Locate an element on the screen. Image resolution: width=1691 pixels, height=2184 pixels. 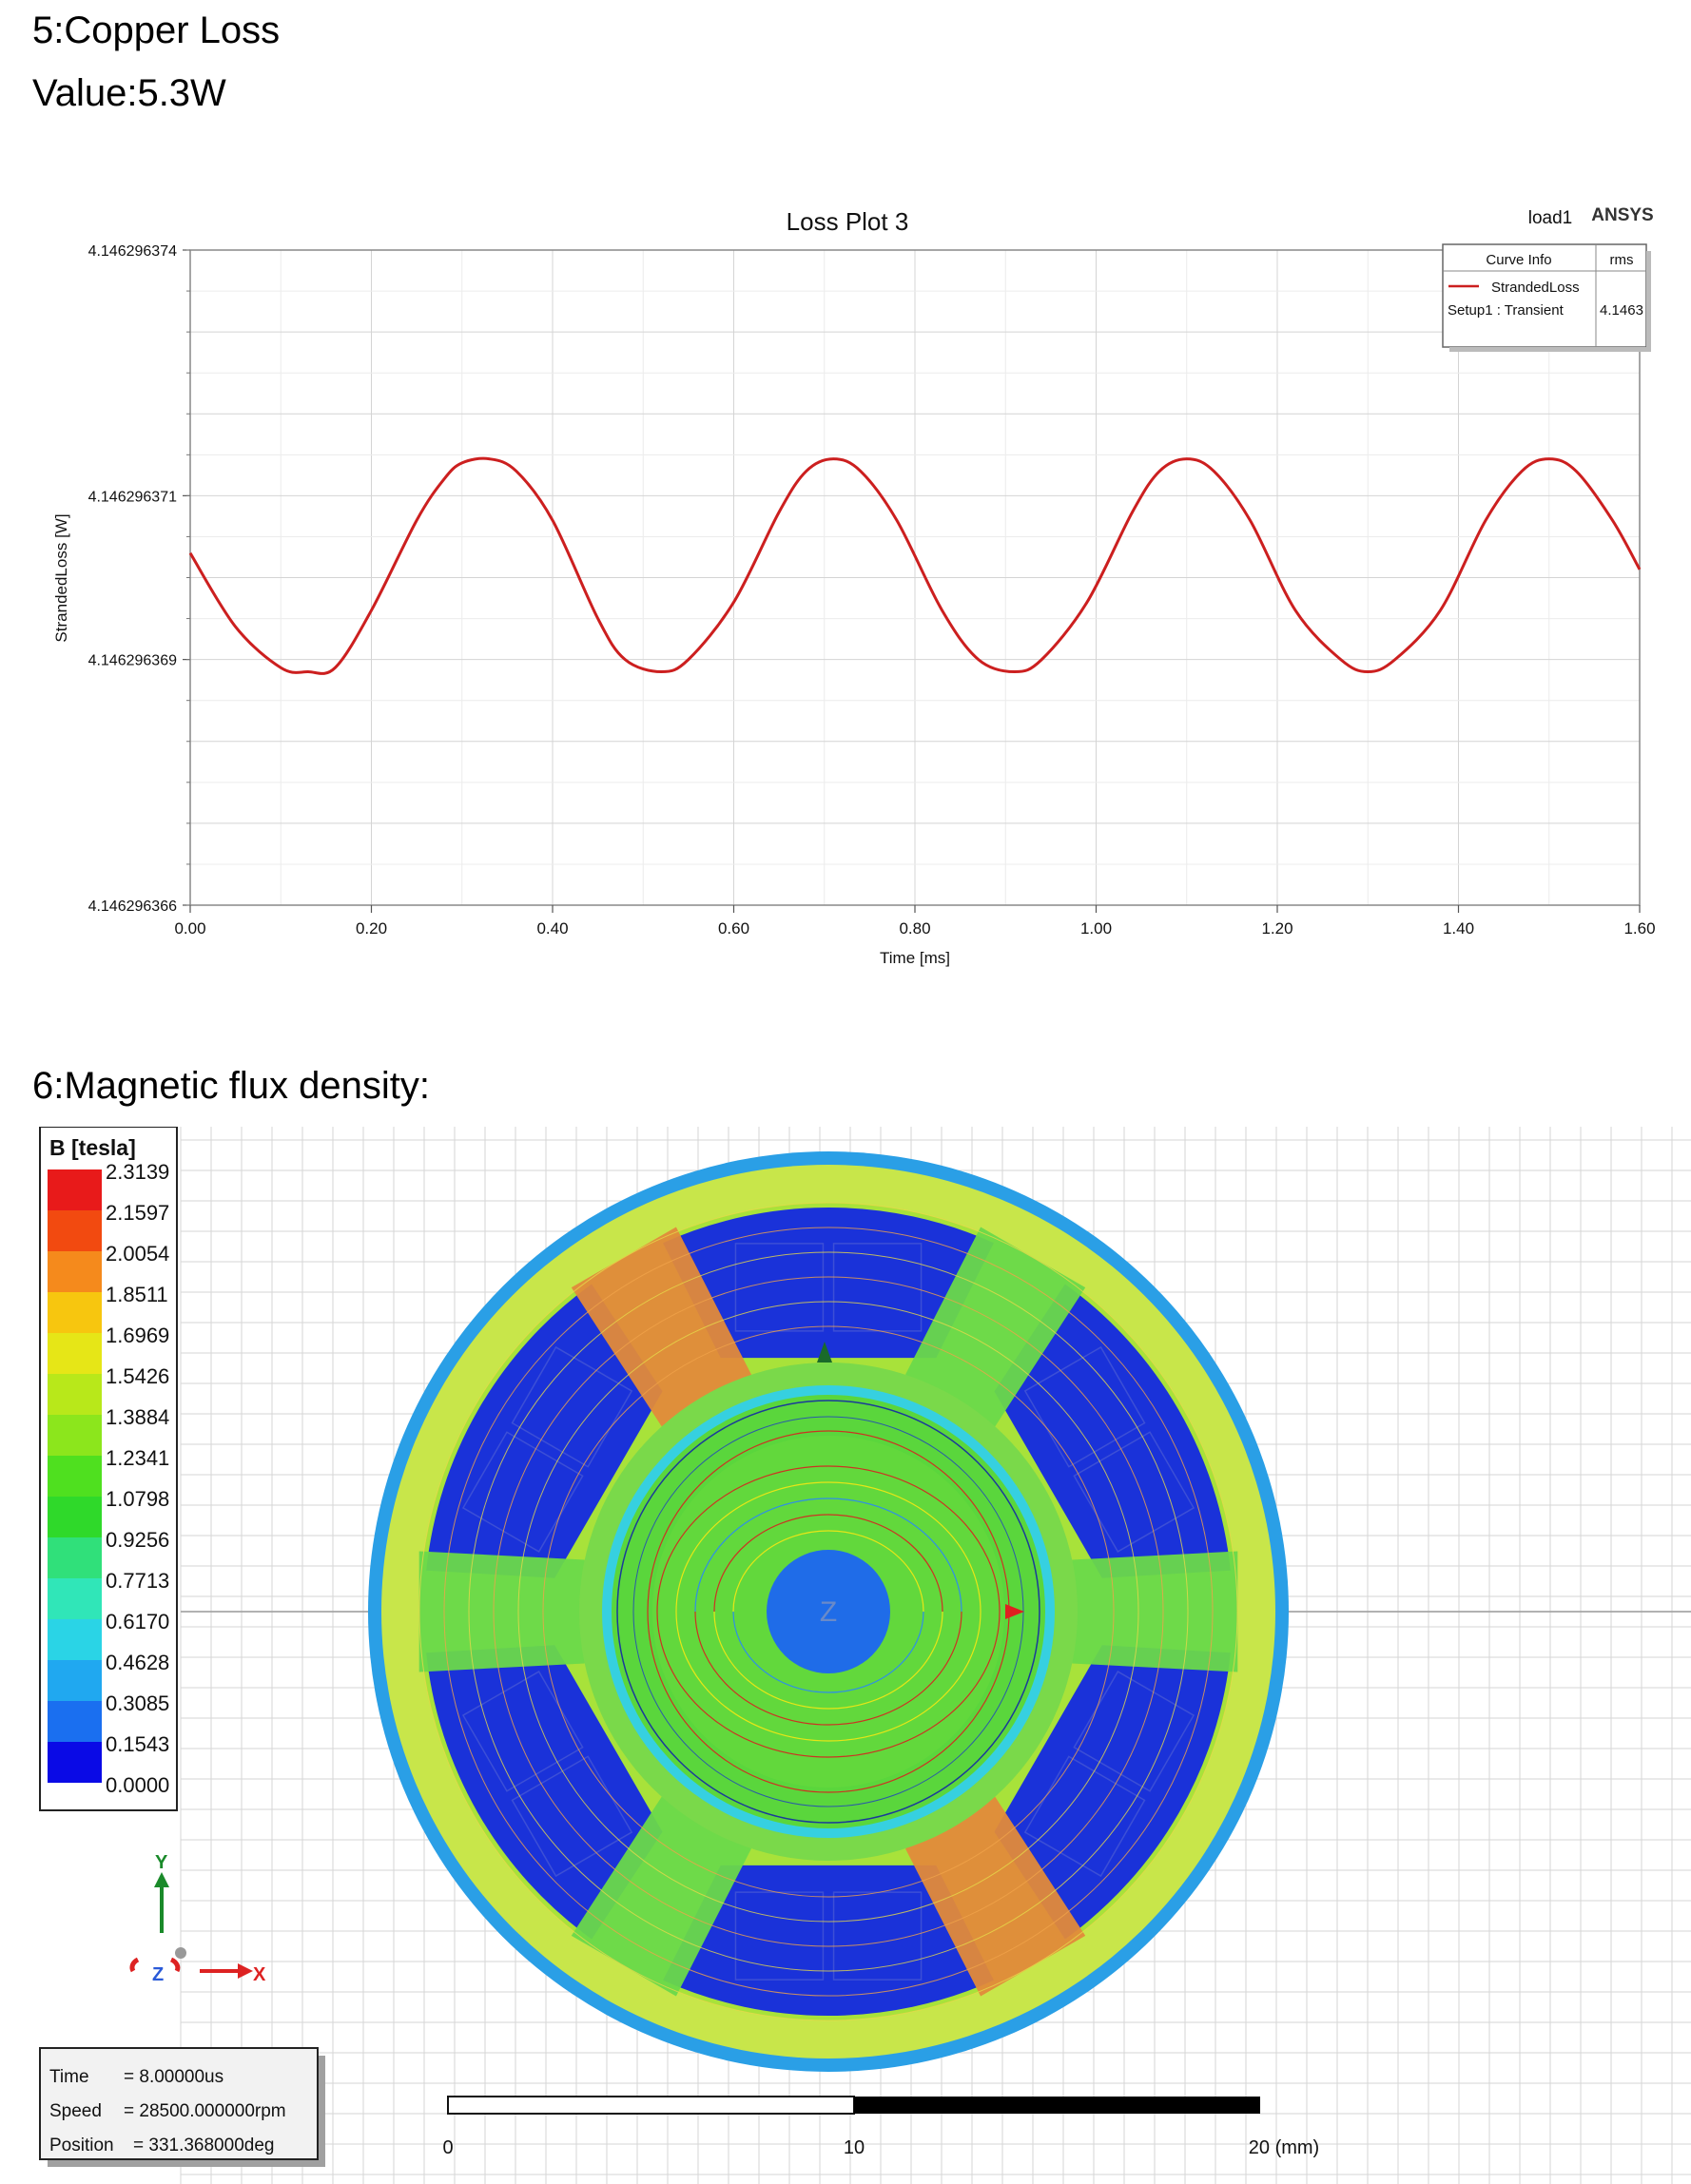
axis-x-label: X is located at coordinates (259, 1974).